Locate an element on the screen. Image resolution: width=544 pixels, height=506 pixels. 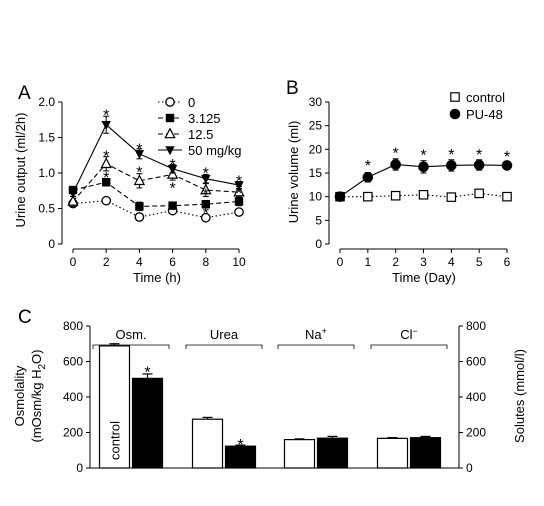
chart-c-ylabel-right: Solutes (mmol/l) is located at coordinates (519, 396).